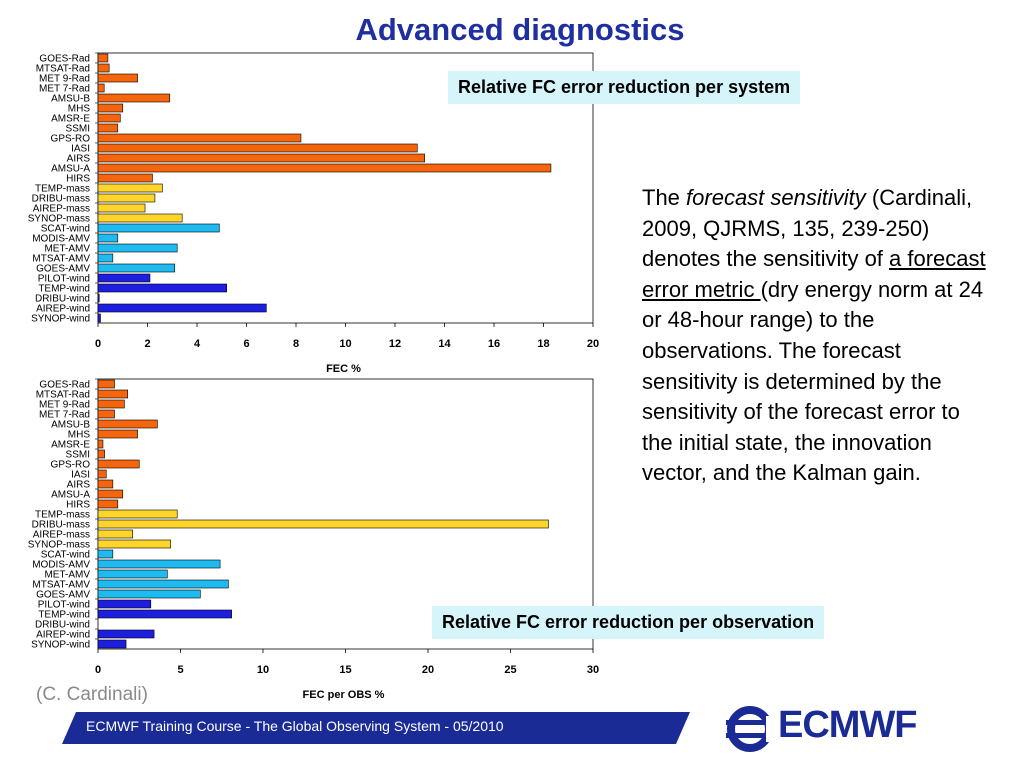 Image resolution: width=1024 pixels, height=768 pixels. Describe the element at coordinates (593, 344) in the screenshot. I see `chart1-x-tick-label: 20` at that location.